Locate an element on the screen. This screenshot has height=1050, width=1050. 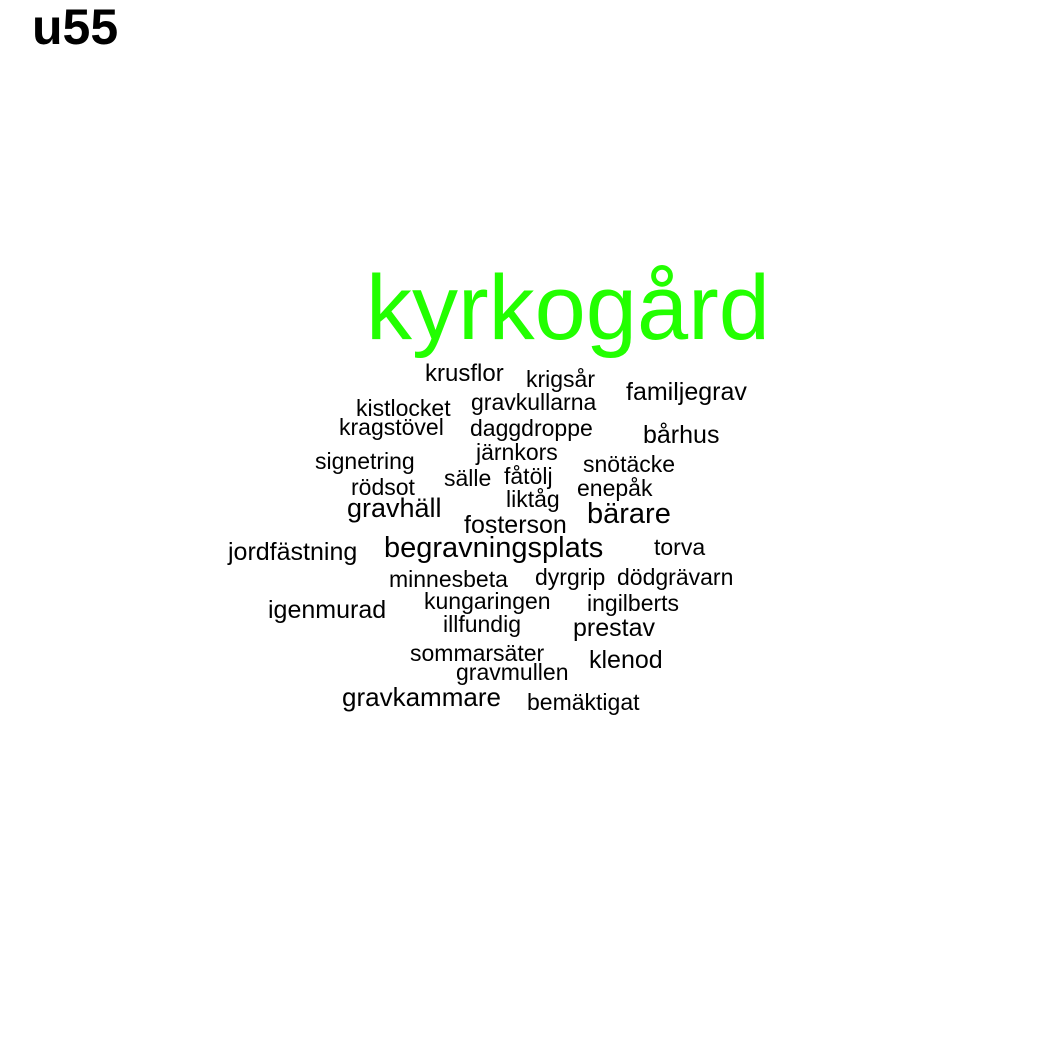
word-cloud-term: liktåg is located at coordinates (533, 499).